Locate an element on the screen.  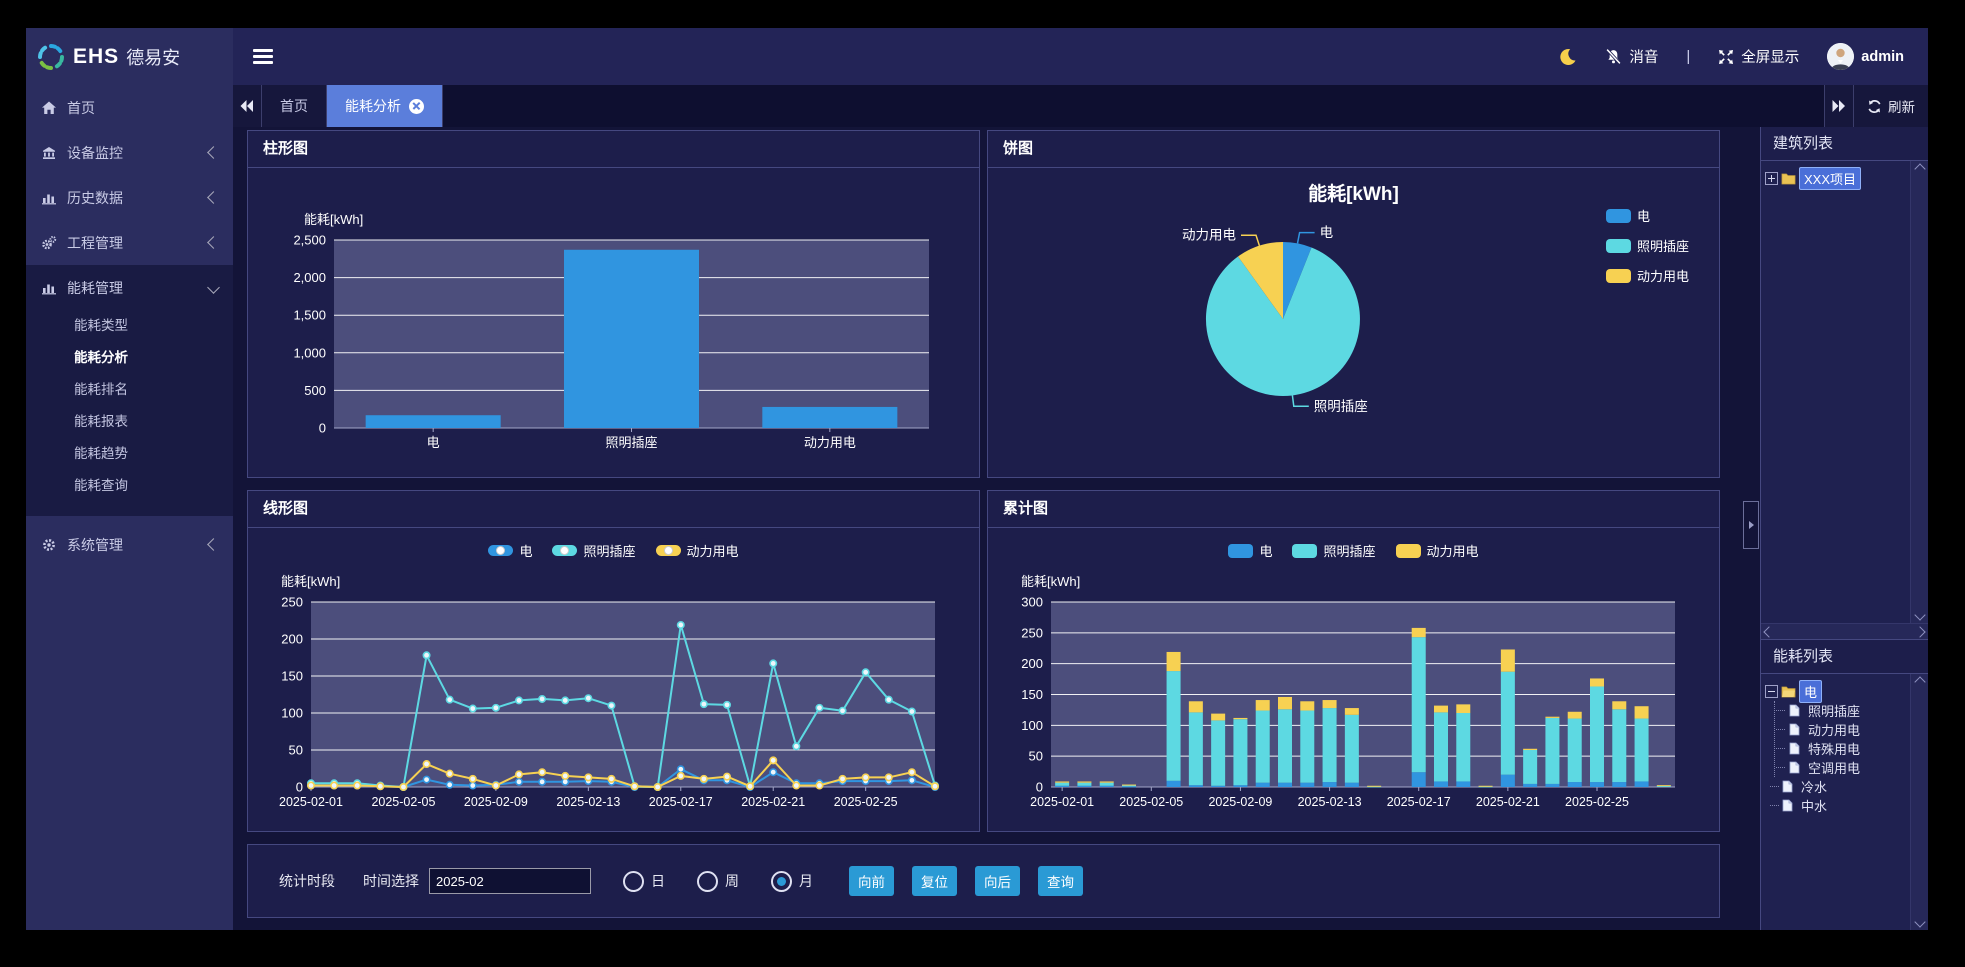
sidebar-item-devices: 设备监控 is located at coordinates (129, 152).